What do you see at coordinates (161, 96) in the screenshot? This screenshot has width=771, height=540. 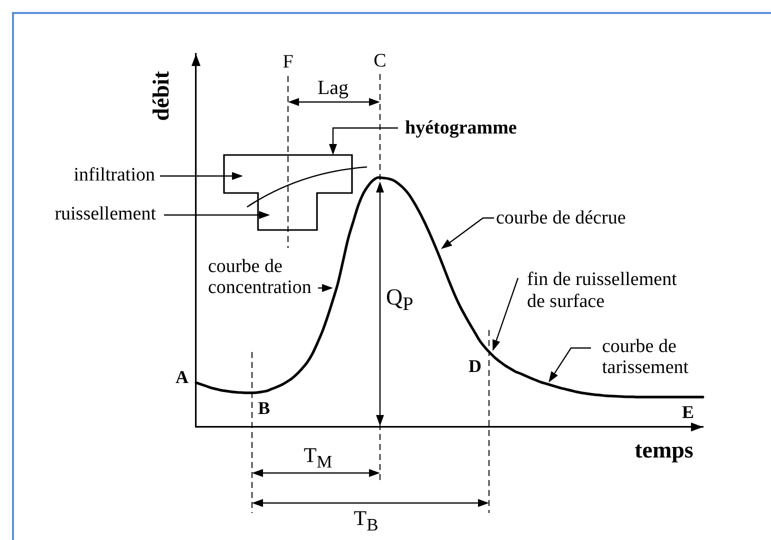 I see `y-axis-title: débit` at bounding box center [161, 96].